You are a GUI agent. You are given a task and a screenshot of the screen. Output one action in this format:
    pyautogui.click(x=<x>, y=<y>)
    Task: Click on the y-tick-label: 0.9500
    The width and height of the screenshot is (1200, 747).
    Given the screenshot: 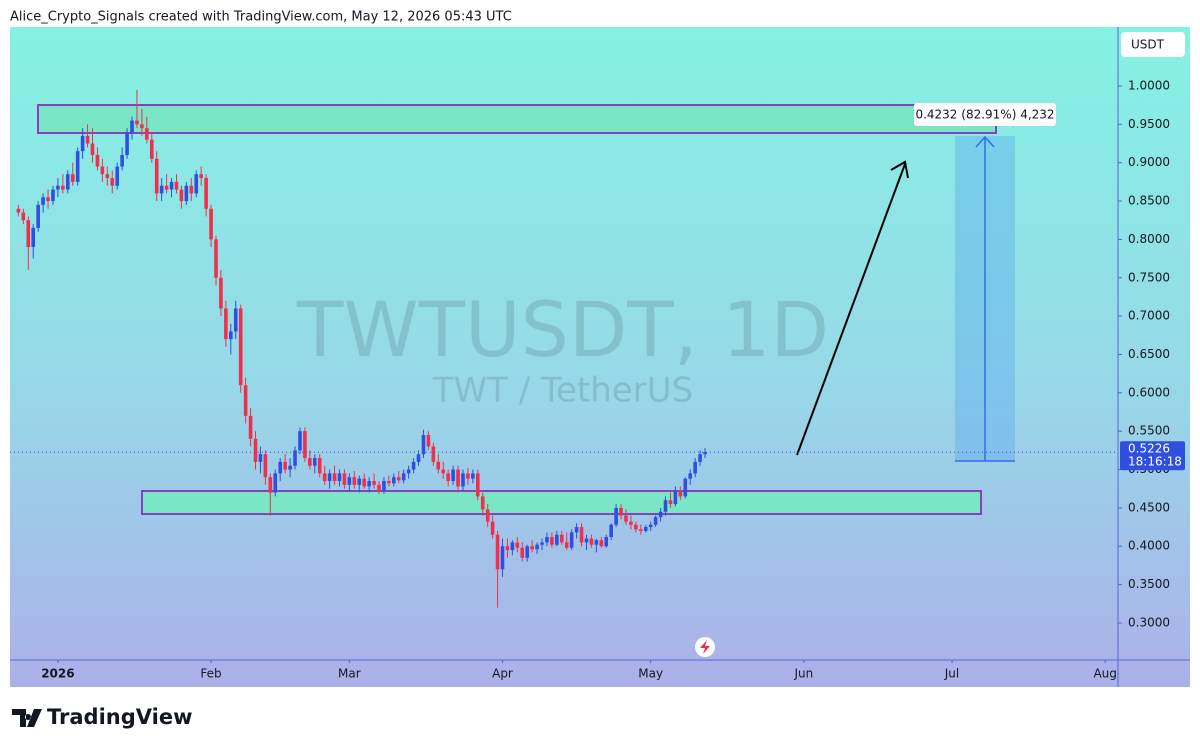 What is the action you would take?
    pyautogui.click(x=1149, y=124)
    